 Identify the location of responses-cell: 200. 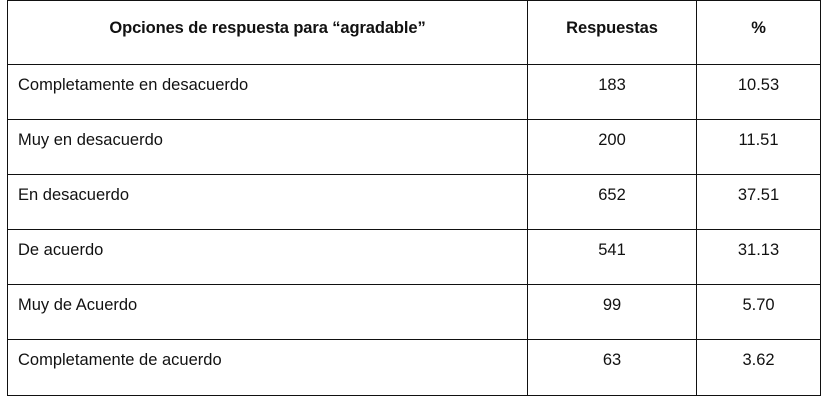
(612, 147).